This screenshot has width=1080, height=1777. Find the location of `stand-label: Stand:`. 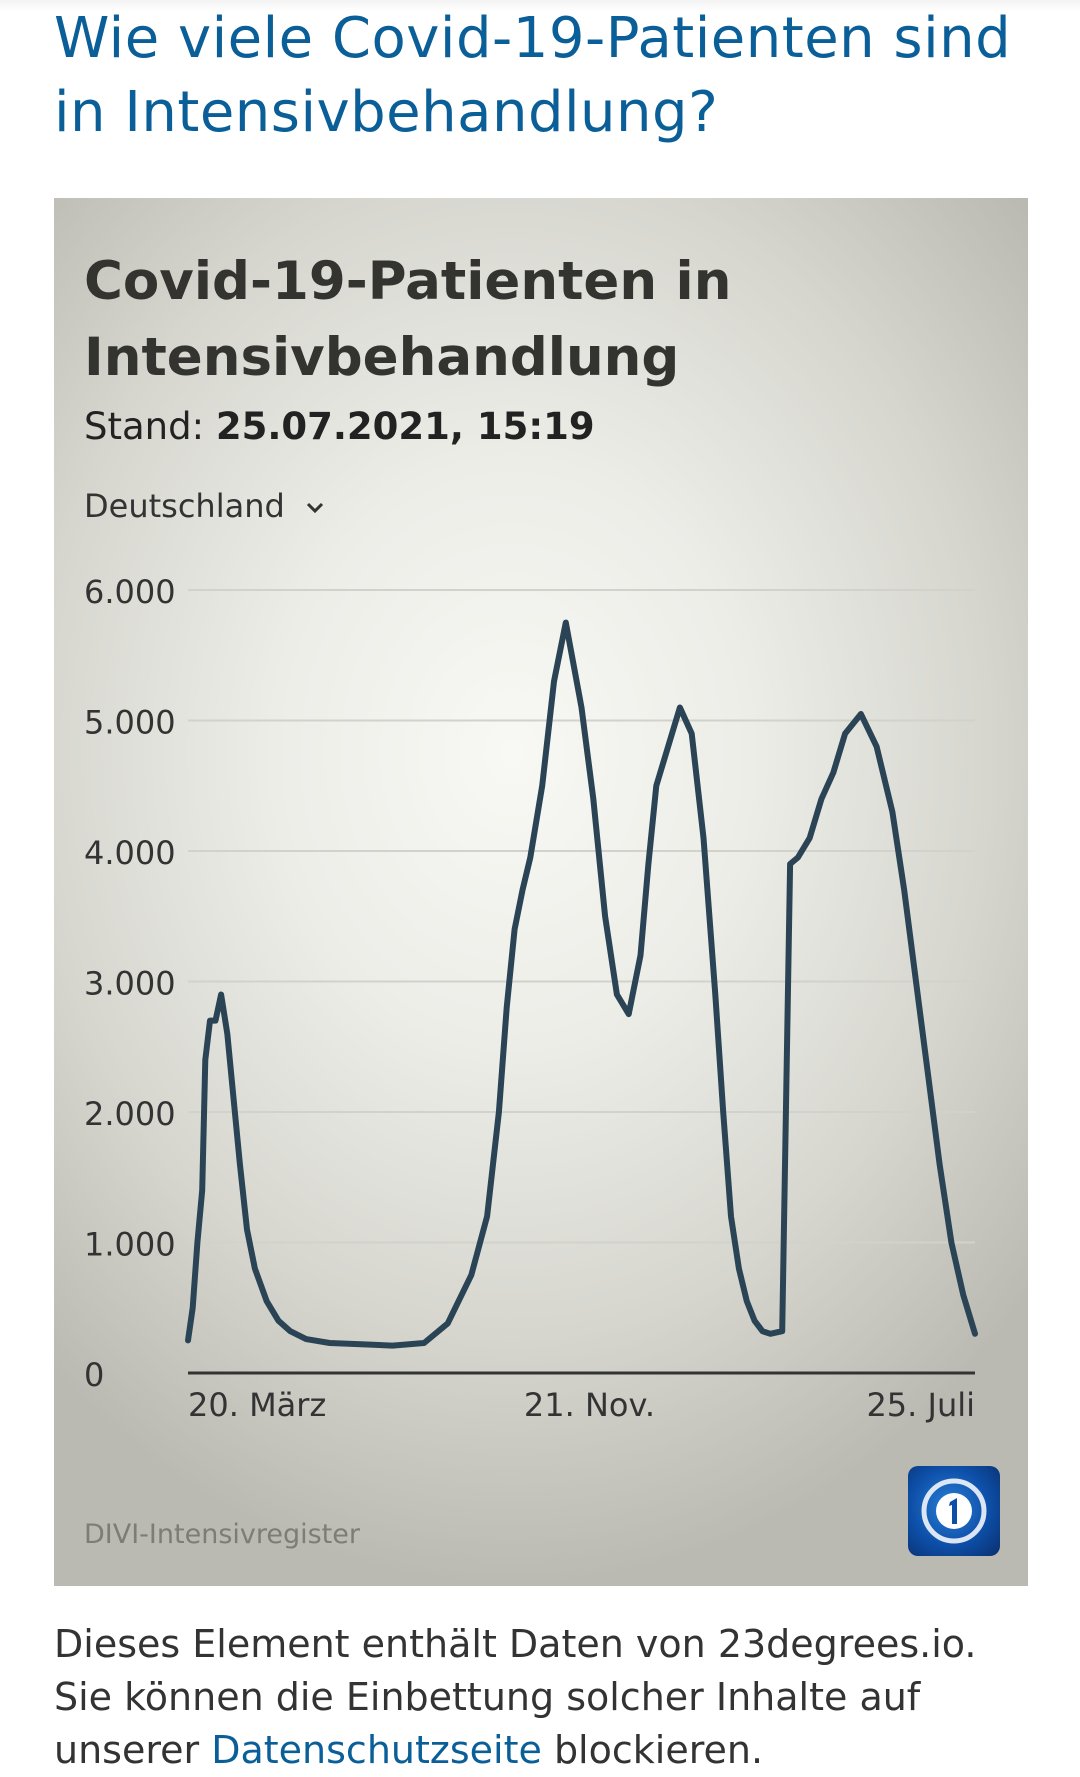

stand-label: Stand: is located at coordinates (144, 426).